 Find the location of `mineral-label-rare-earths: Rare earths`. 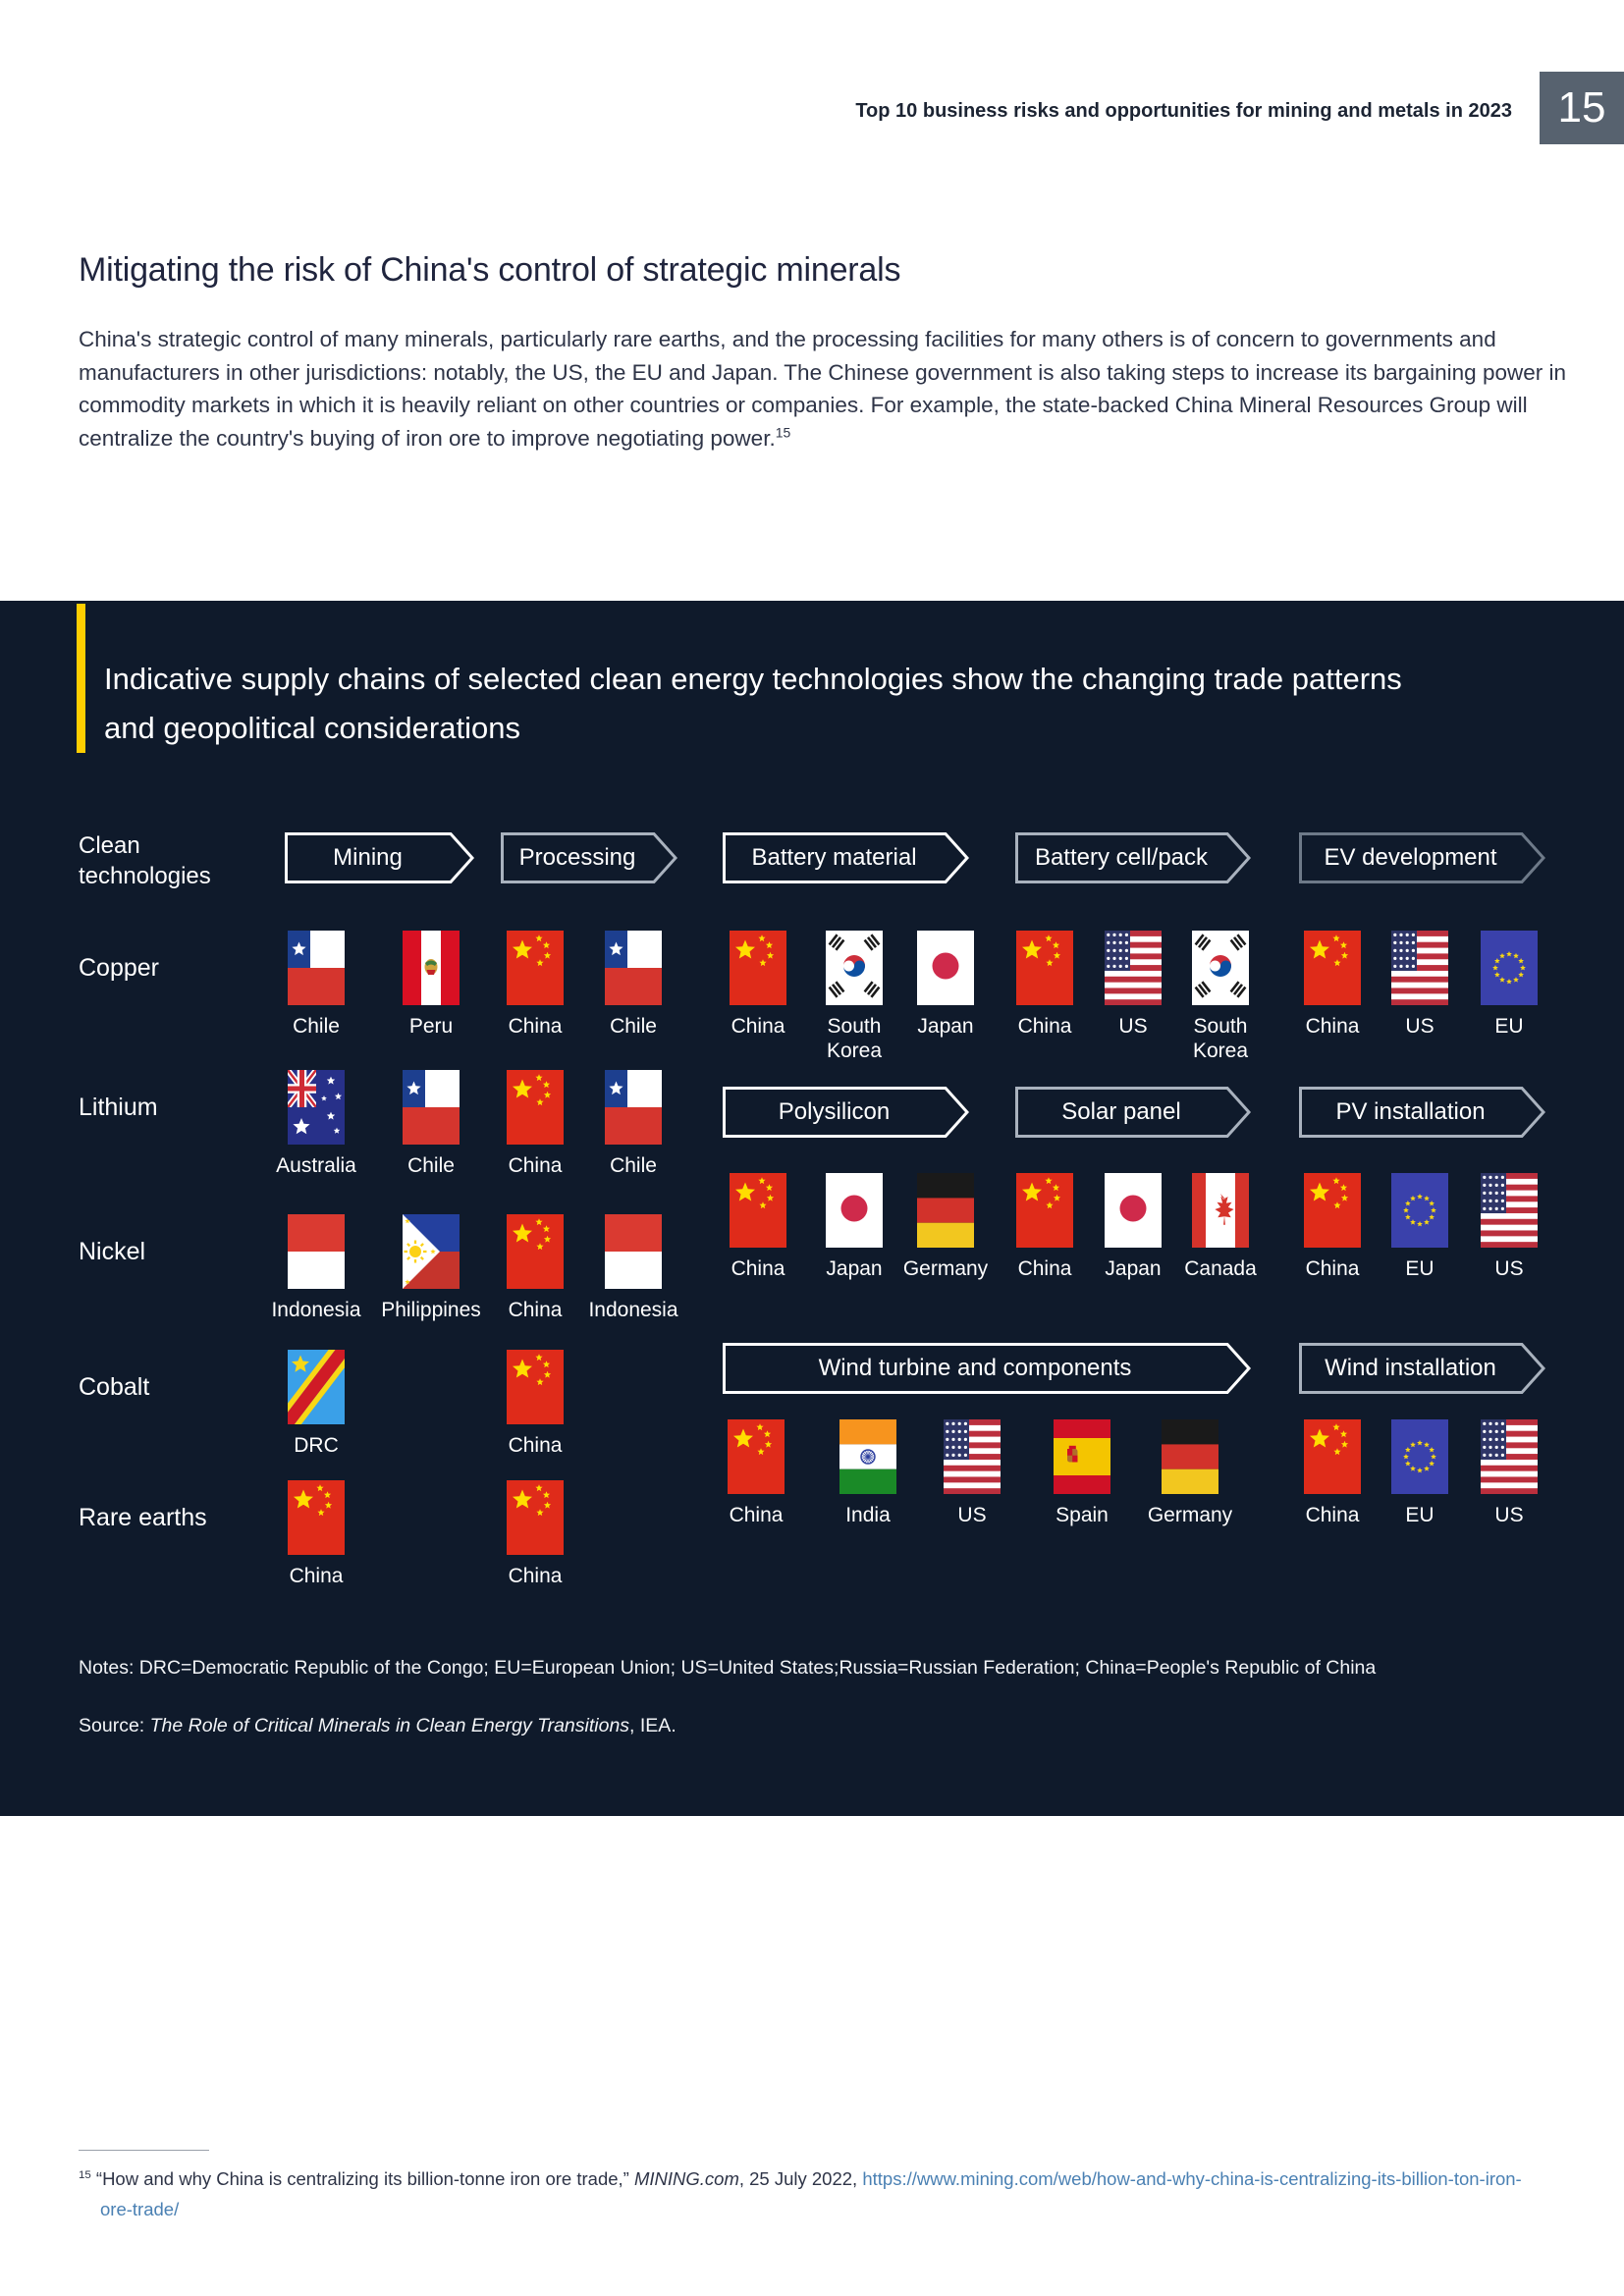

mineral-label-rare-earths: Rare earths is located at coordinates (143, 1517).